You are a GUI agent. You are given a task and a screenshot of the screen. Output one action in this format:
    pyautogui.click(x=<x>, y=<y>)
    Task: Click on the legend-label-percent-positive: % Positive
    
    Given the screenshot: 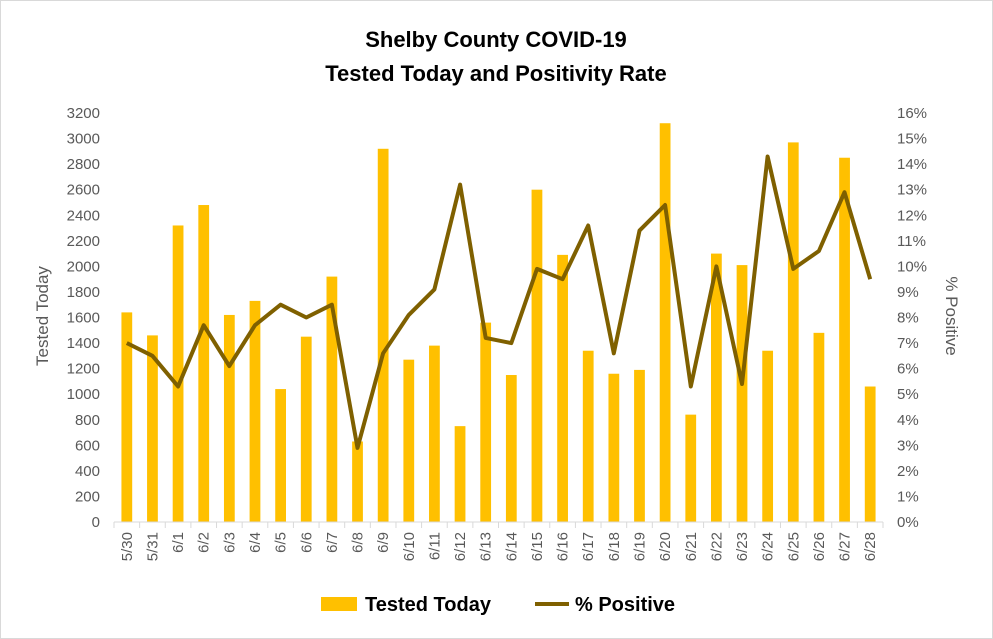 What is the action you would take?
    pyautogui.click(x=625, y=605)
    